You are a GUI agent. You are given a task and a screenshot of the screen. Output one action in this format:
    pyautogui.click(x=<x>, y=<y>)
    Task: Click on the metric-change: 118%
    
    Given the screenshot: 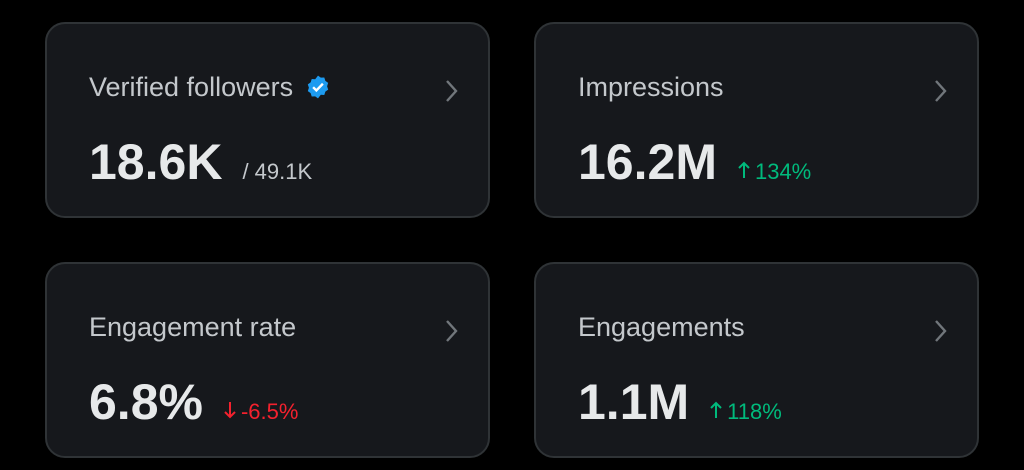 What is the action you would take?
    pyautogui.click(x=745, y=412)
    